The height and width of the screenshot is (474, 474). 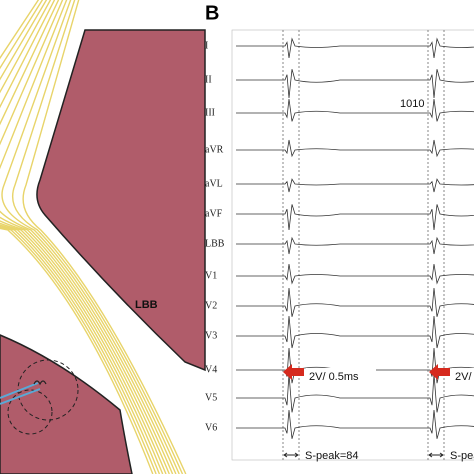 I want to click on panel-label: B, so click(x=212, y=13).